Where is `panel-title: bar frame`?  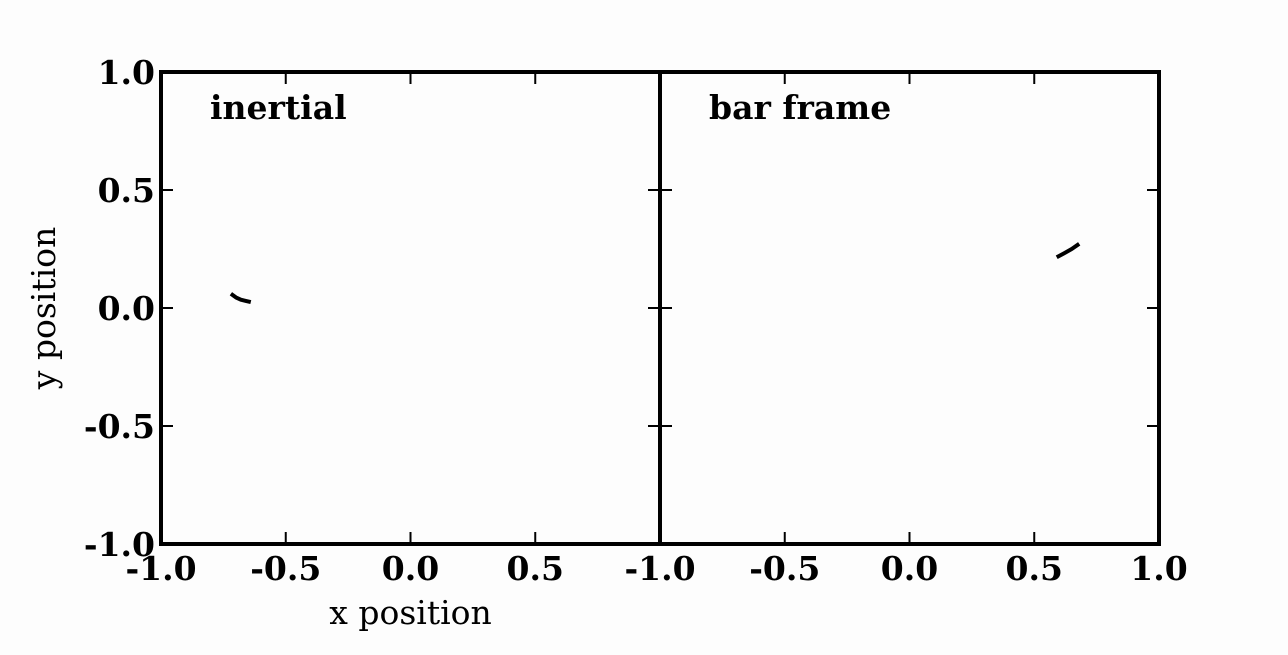 panel-title: bar frame is located at coordinates (800, 107).